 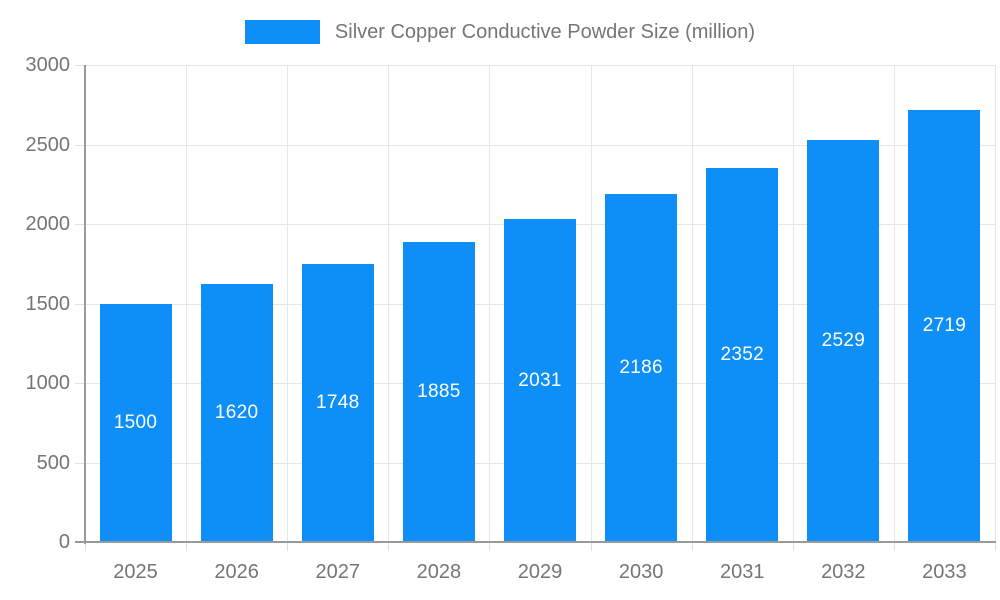 What do you see at coordinates (48, 383) in the screenshot?
I see `y-axis-tick-label: 1000` at bounding box center [48, 383].